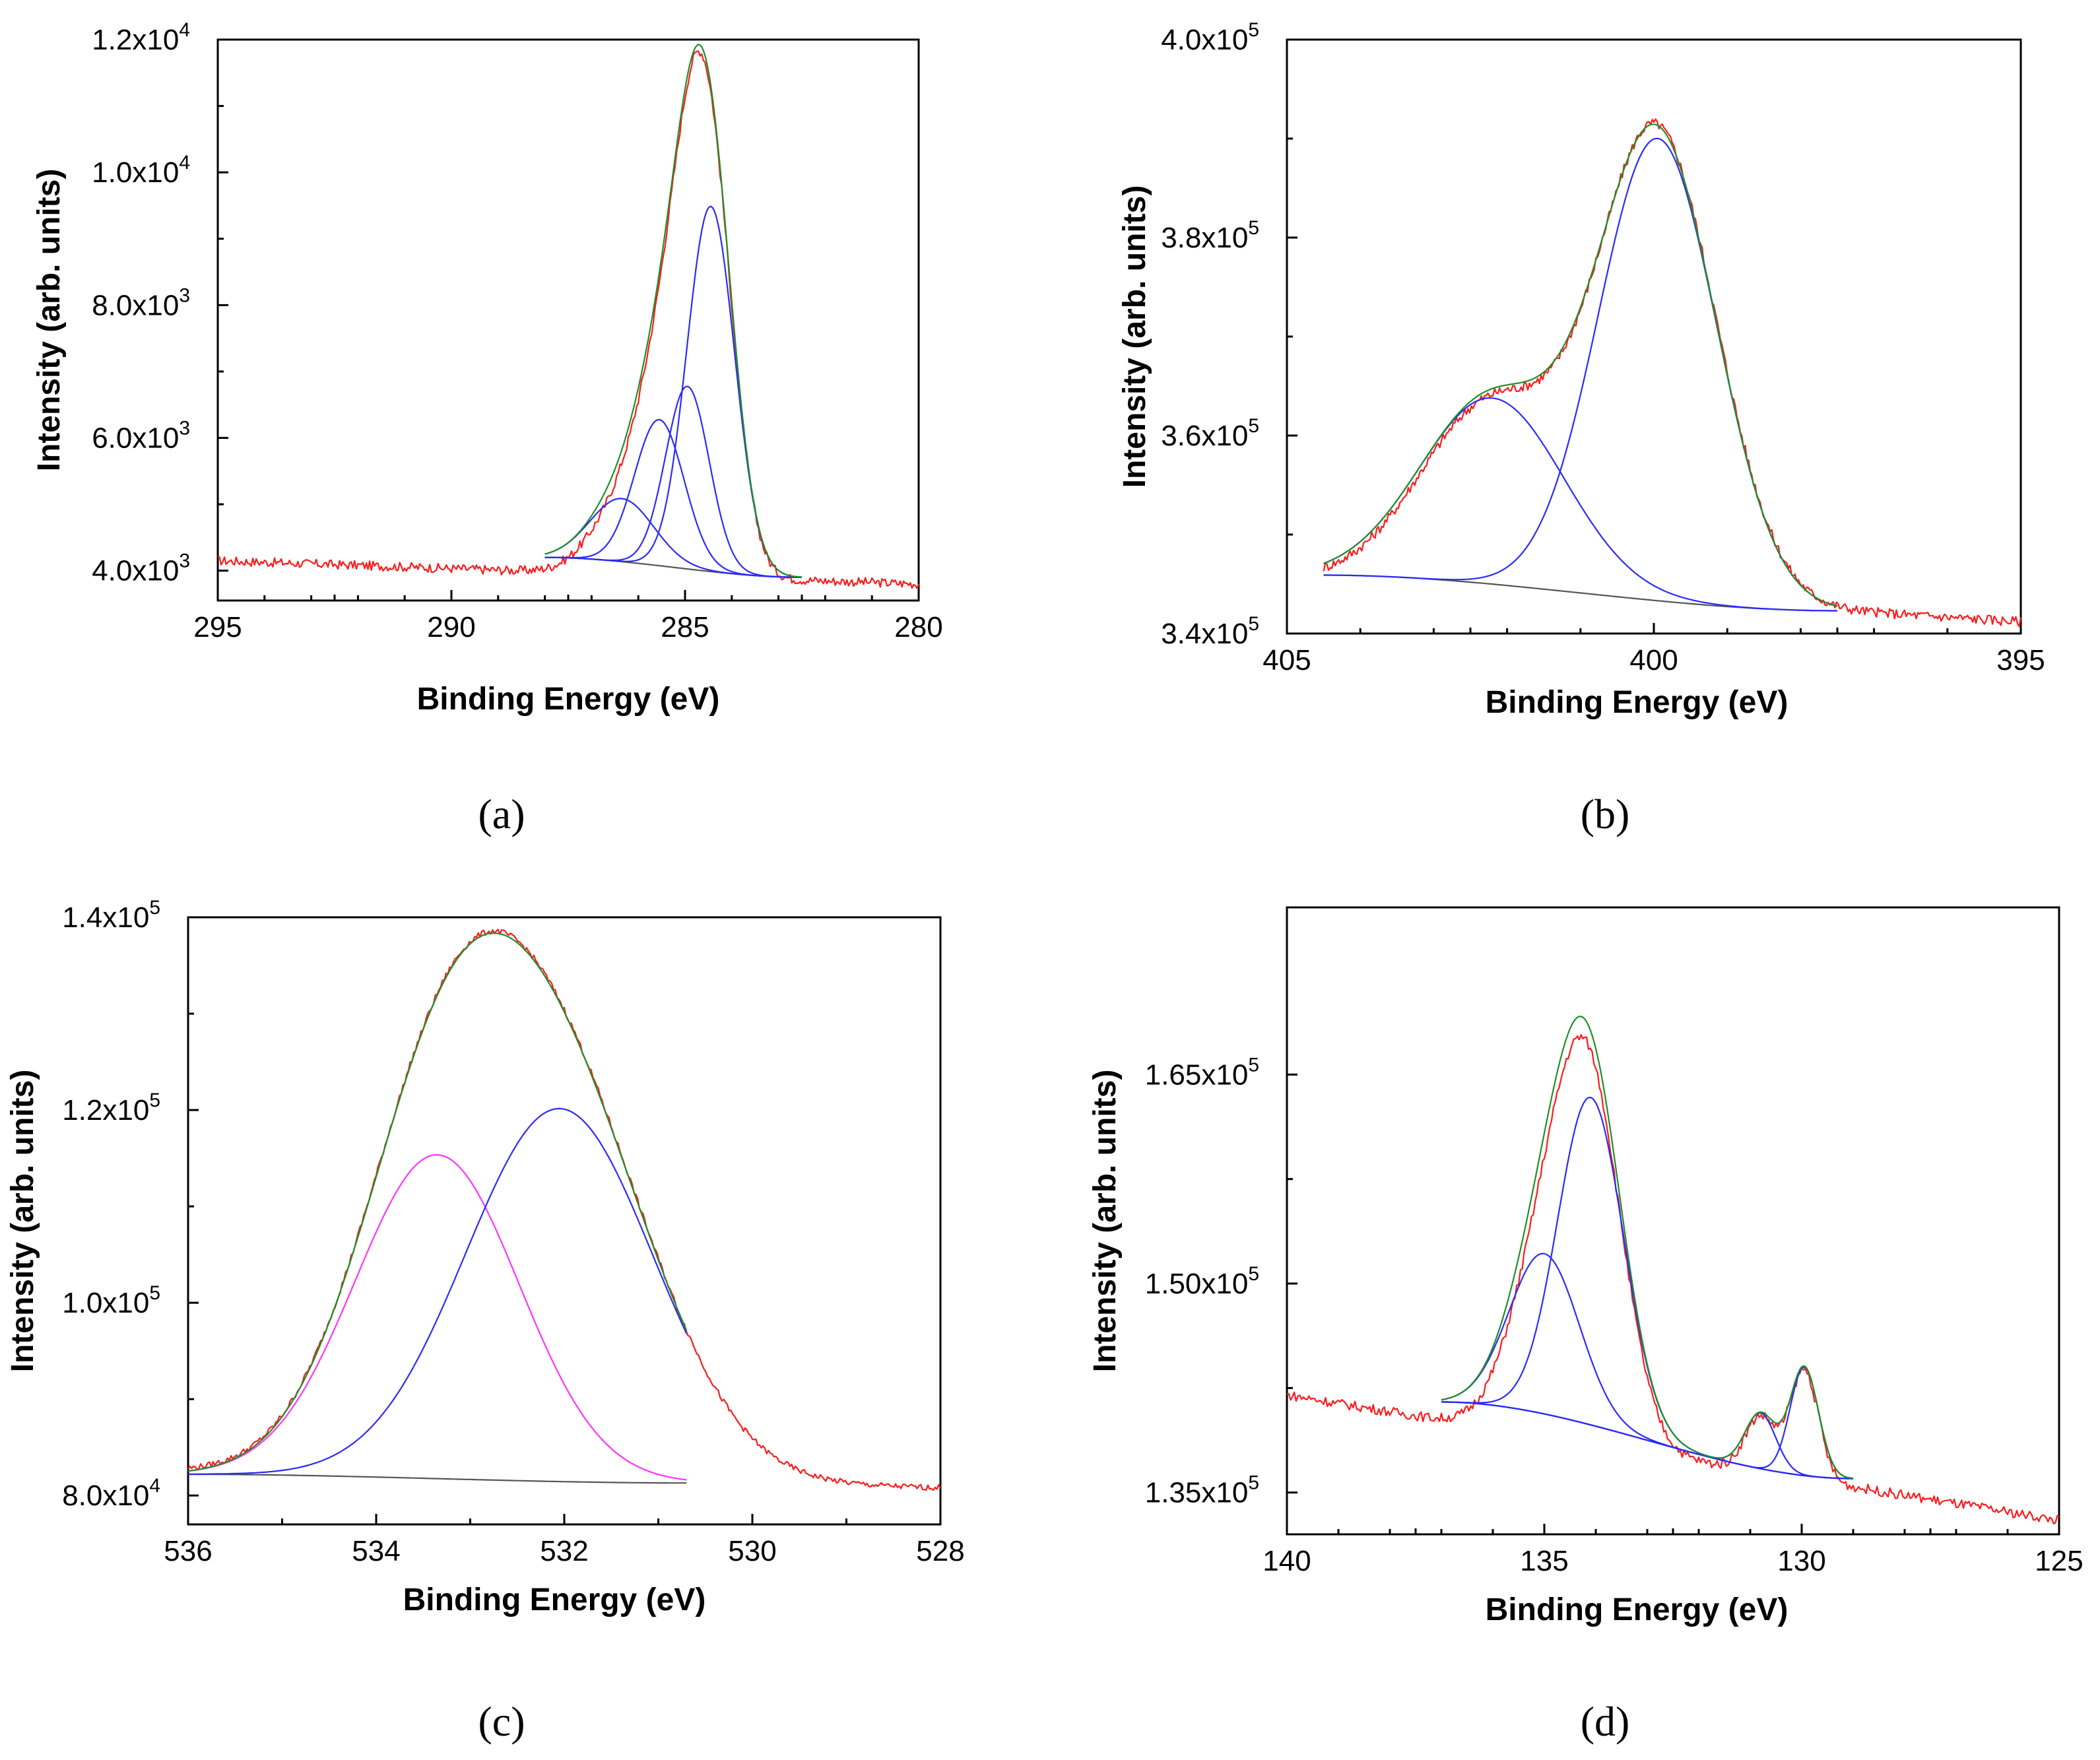 The image size is (2100, 1760). I want to click on panel-c-component-O1, so click(437, 1318).